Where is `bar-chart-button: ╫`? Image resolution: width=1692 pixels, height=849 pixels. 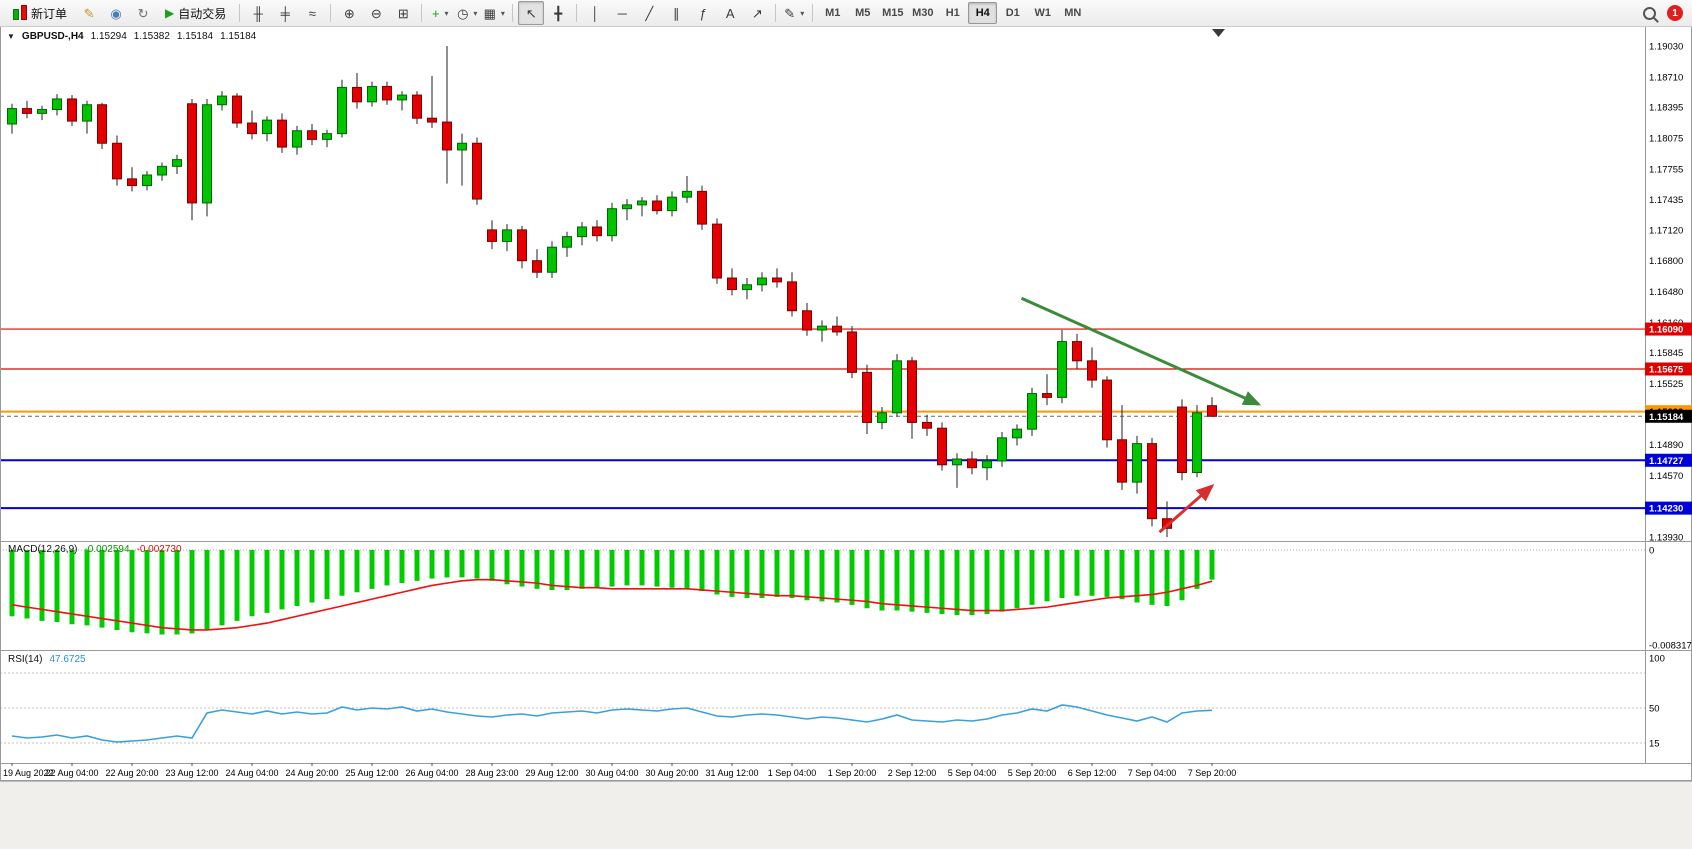
bar-chart-button: ╫ is located at coordinates (258, 13).